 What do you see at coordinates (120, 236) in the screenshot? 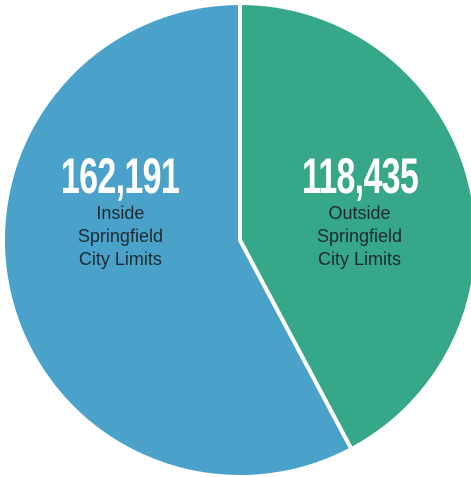
I see `category-label: Inside Springfield City Limits` at bounding box center [120, 236].